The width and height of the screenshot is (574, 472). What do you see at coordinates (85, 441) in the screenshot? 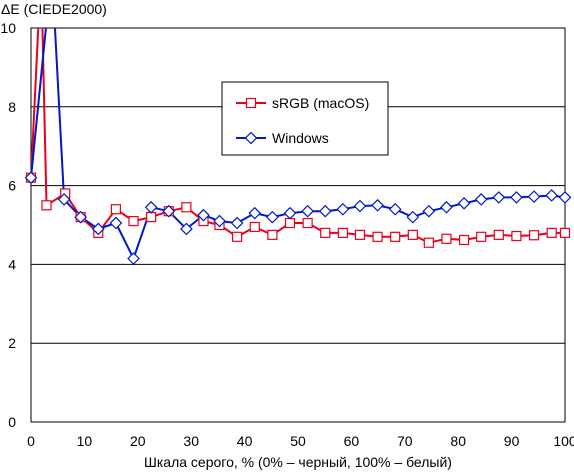
I see `x-tick-label: 10` at bounding box center [85, 441].